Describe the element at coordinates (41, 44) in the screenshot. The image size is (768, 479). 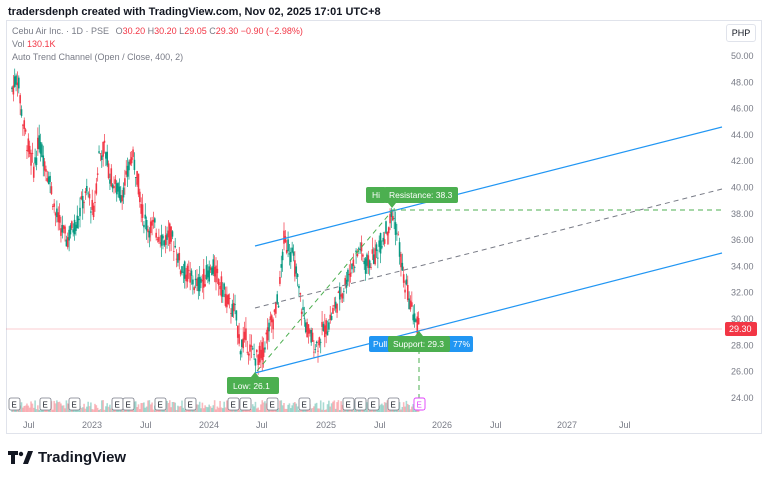
I see `volume-value: 130.1K` at that location.